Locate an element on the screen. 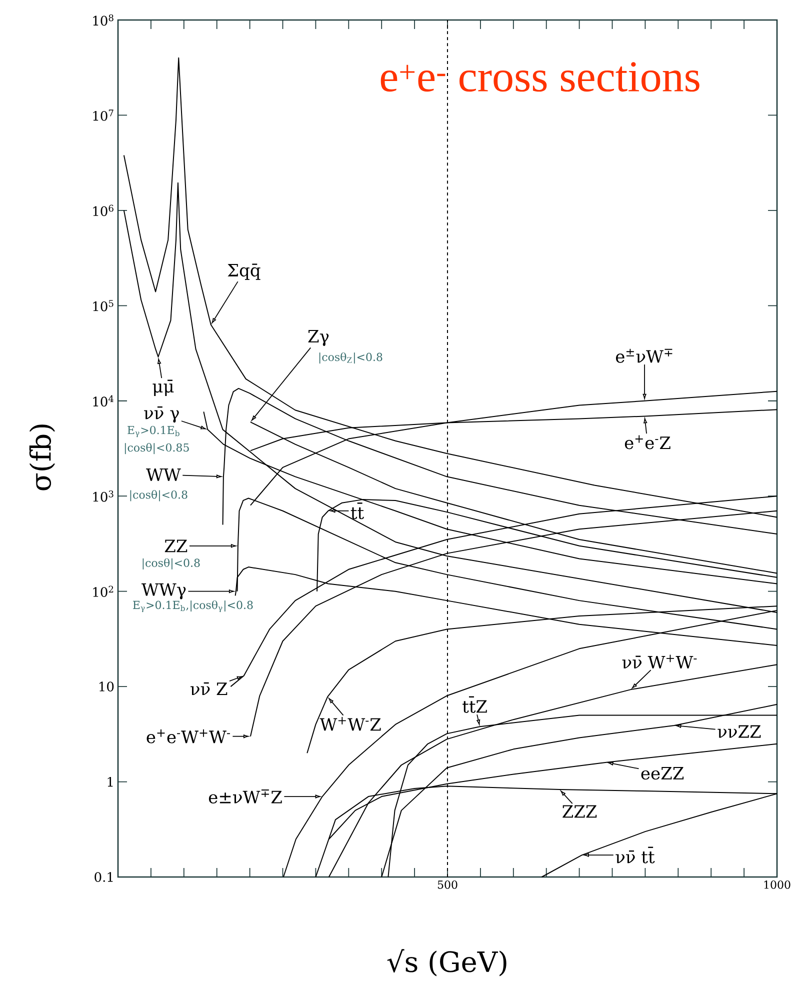 Image resolution: width=795 pixels, height=993 pixels. annotation: νν̄ tt̄ is located at coordinates (635, 855).